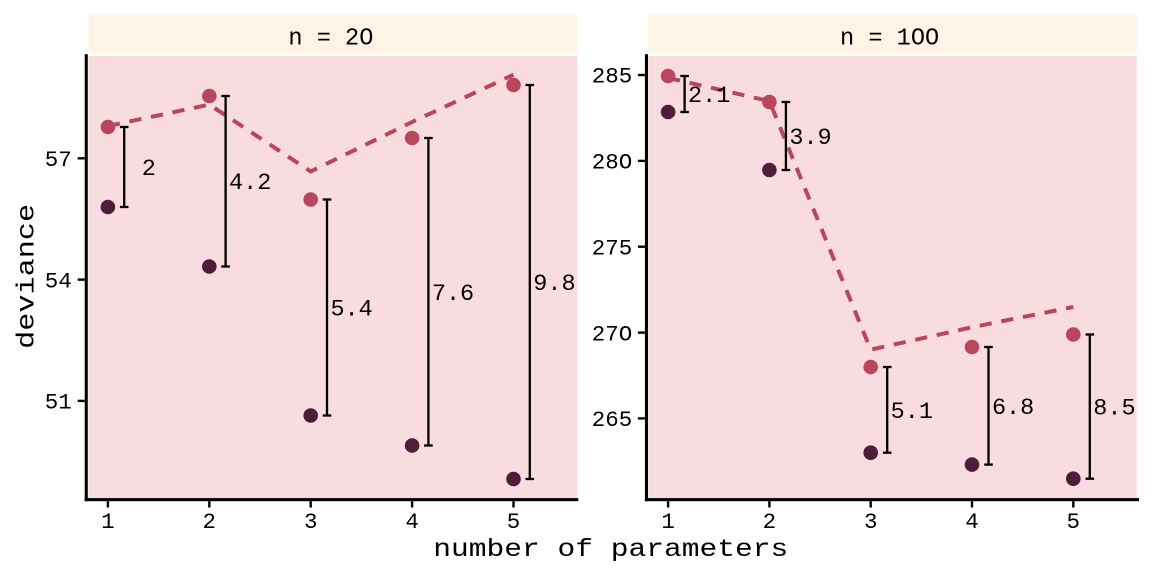  What do you see at coordinates (912, 412) in the screenshot?
I see `svg-text: 5.1` at bounding box center [912, 412].